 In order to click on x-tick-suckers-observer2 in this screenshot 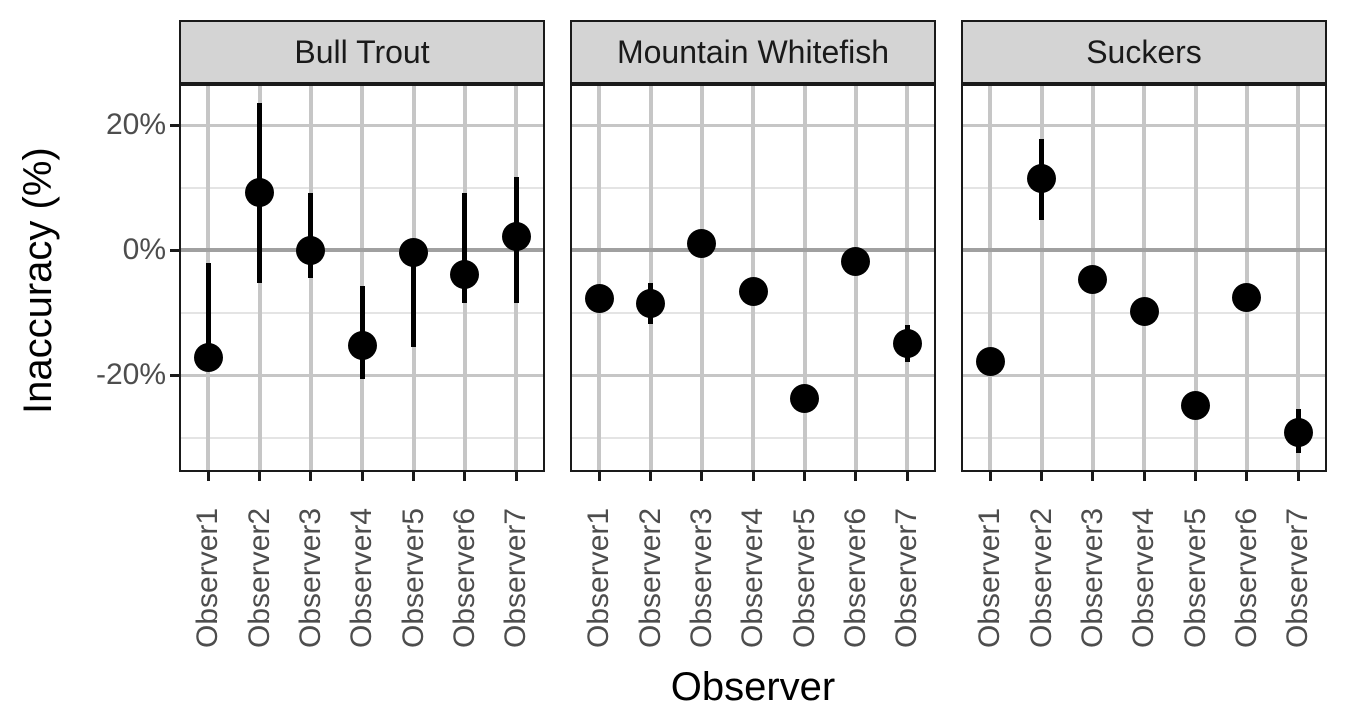, I will do `click(1042, 476)`.